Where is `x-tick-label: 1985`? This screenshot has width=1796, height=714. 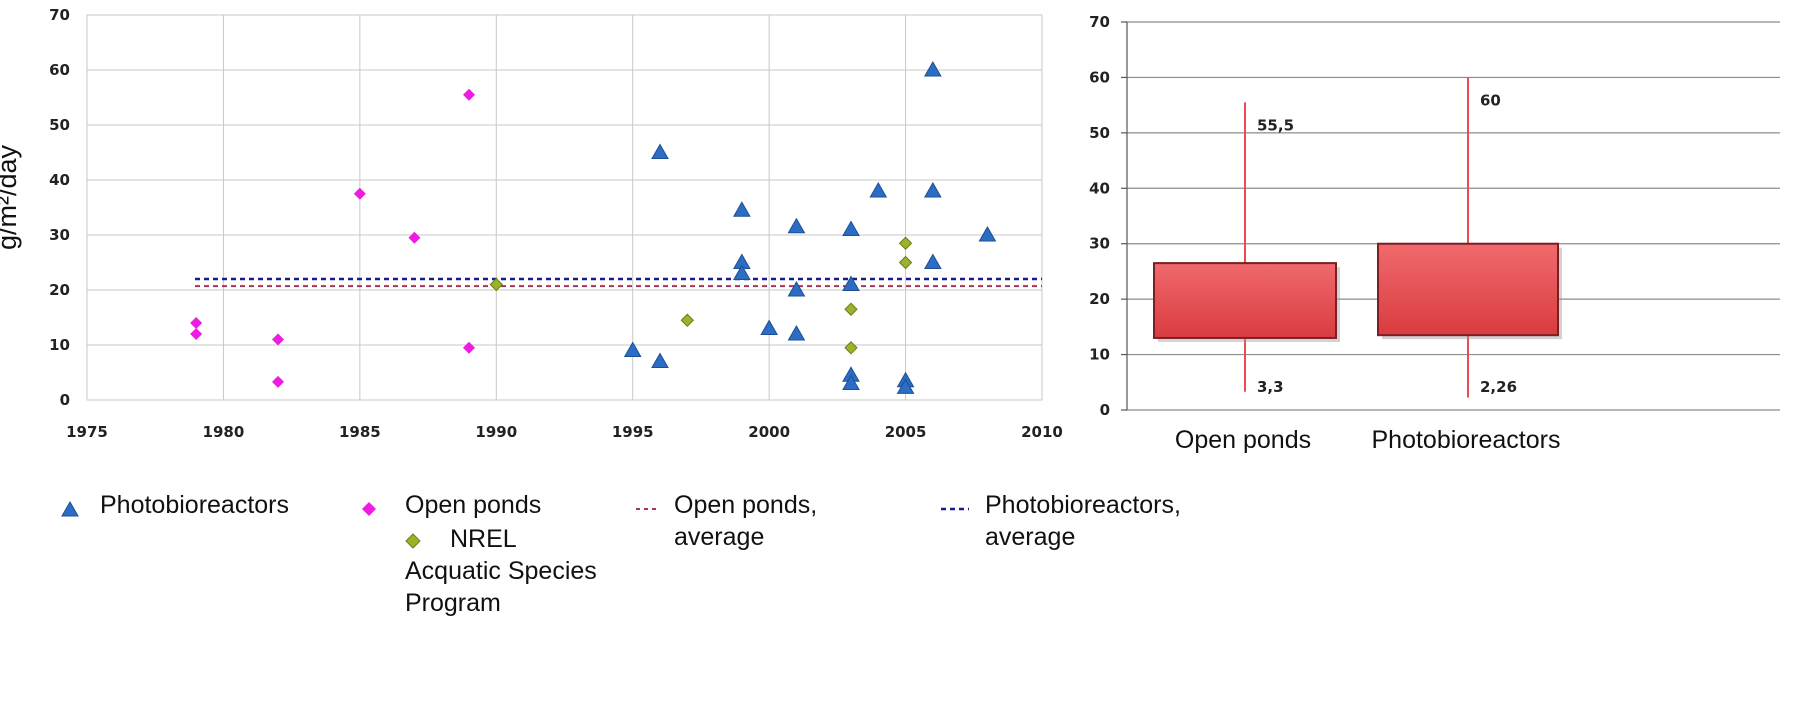 x-tick-label: 1985 is located at coordinates (360, 432).